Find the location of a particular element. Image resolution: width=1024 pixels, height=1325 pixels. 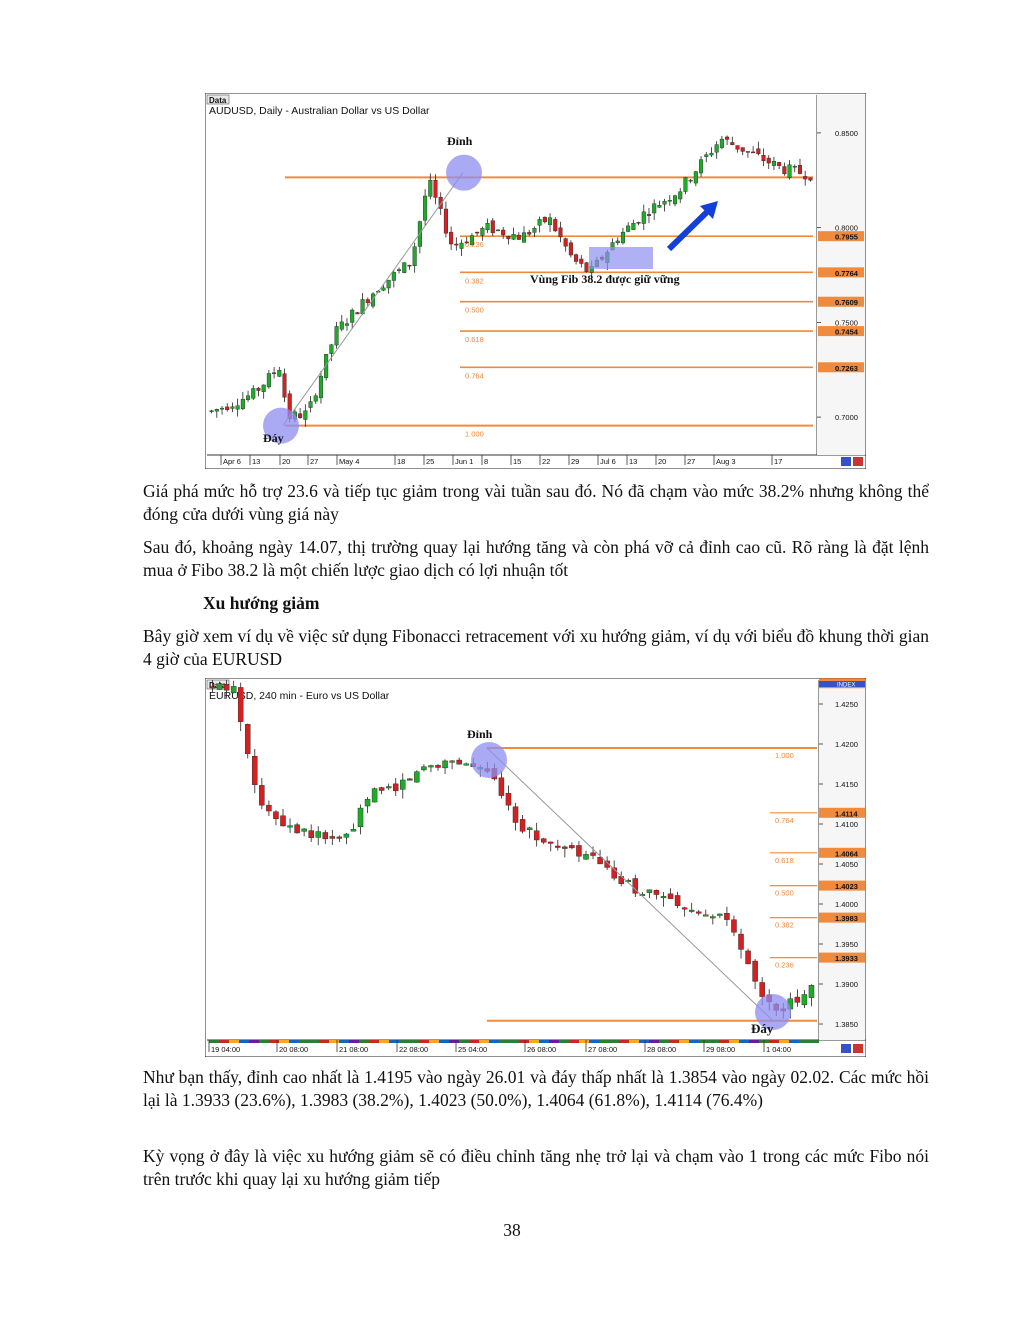

bottom-marker is located at coordinates (281, 425).